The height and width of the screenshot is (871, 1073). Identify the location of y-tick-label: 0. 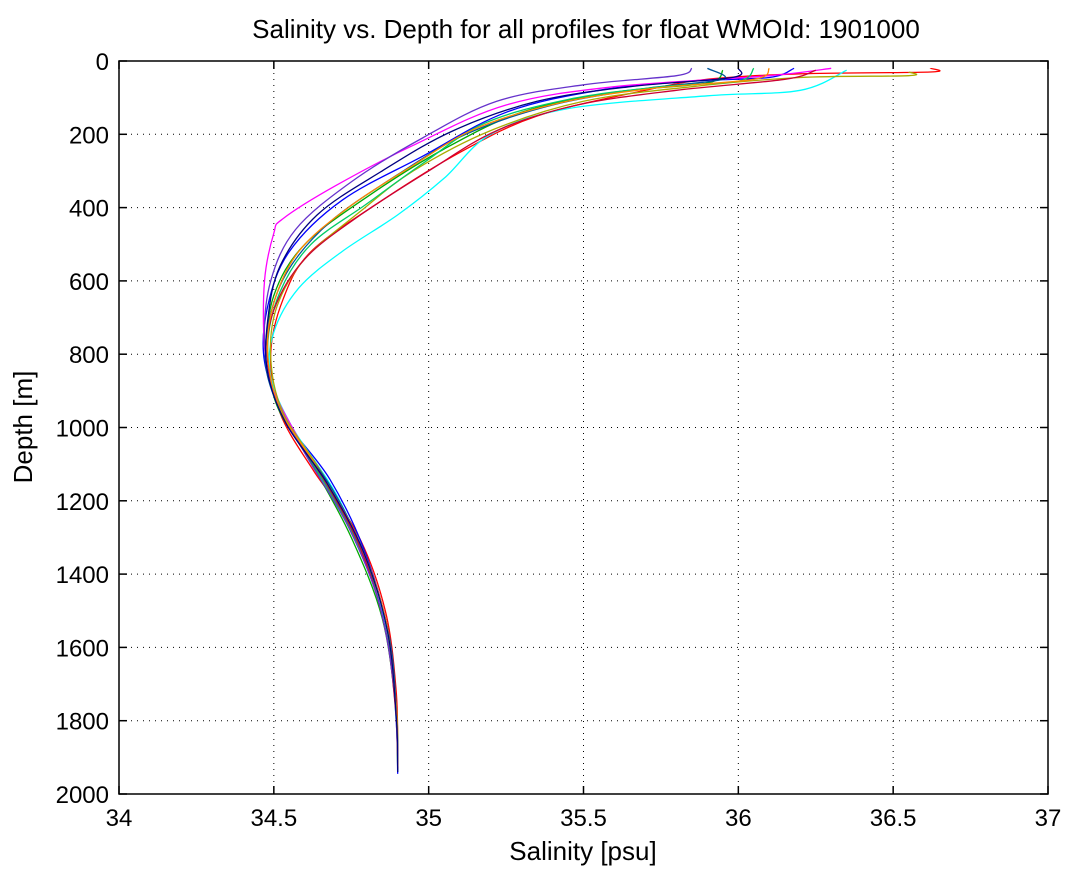
(102, 62).